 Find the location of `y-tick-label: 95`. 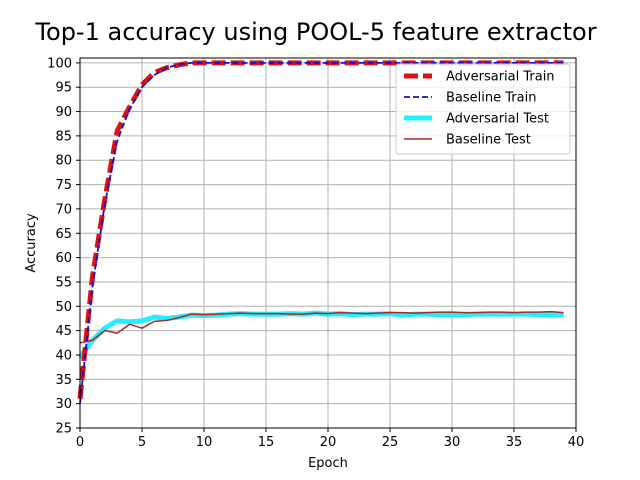

y-tick-label: 95 is located at coordinates (63, 88).